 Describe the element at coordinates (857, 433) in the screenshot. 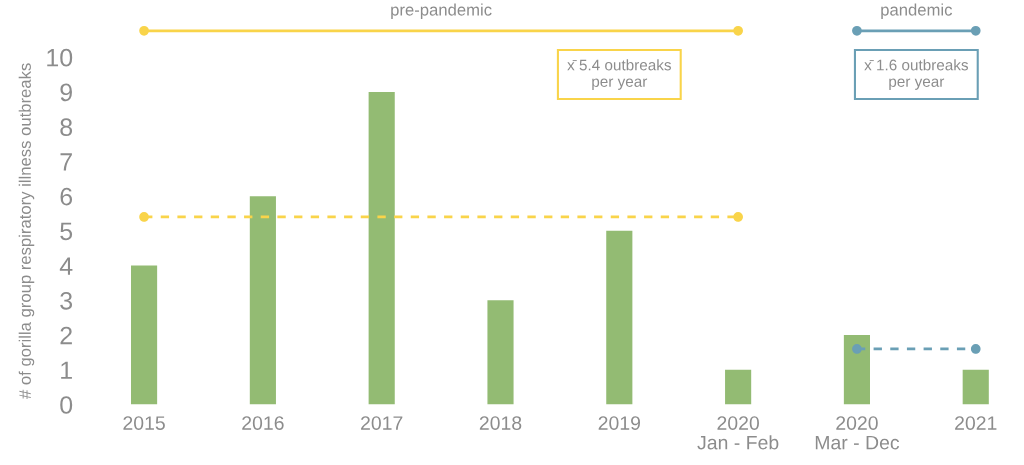

I see `x-tick-label: 2020 Mar - Dec` at that location.